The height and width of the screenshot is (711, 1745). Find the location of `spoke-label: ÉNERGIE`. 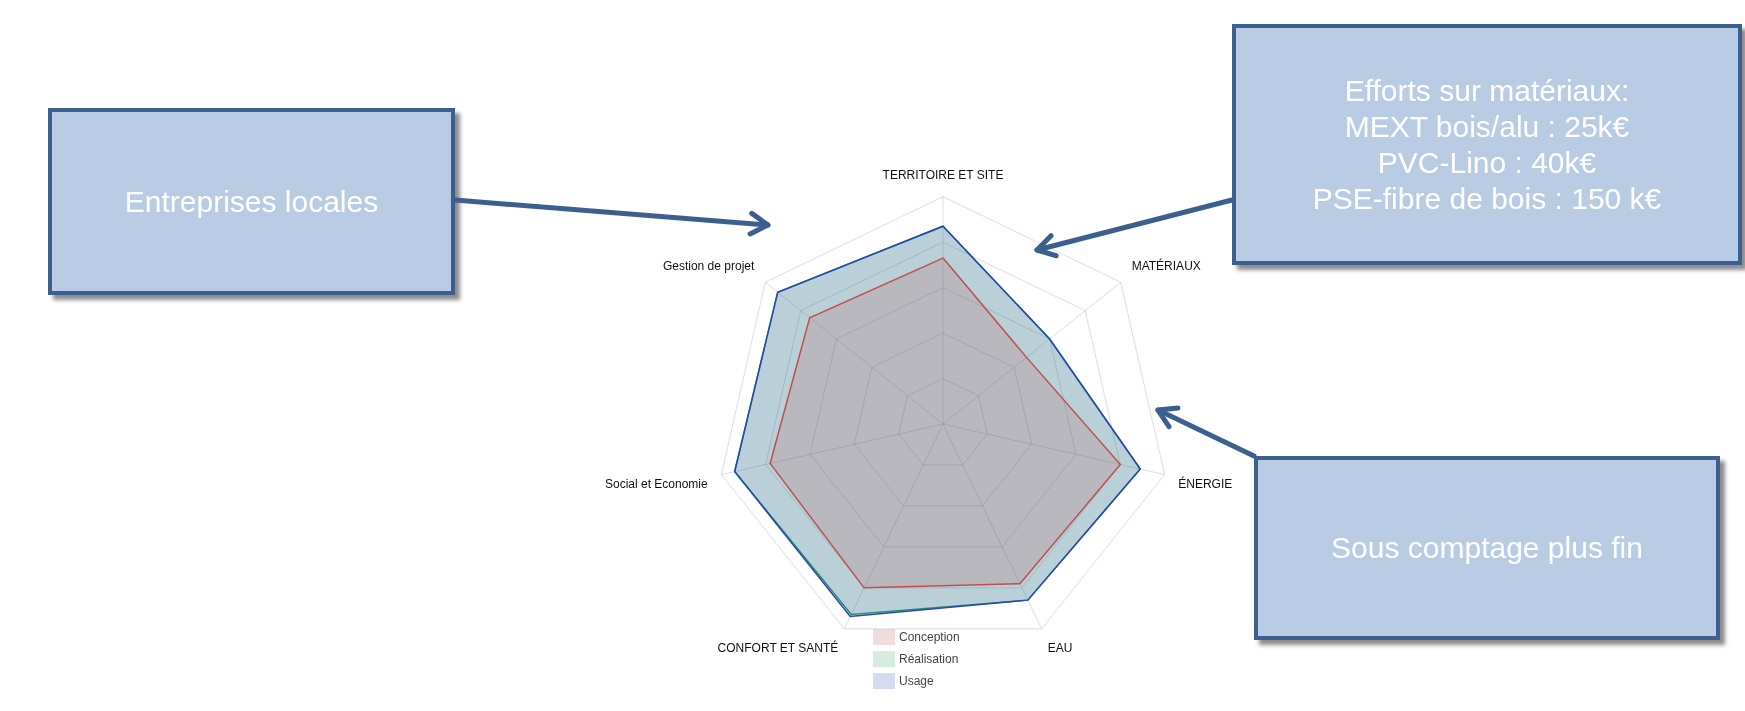

spoke-label: ÉNERGIE is located at coordinates (1205, 484).